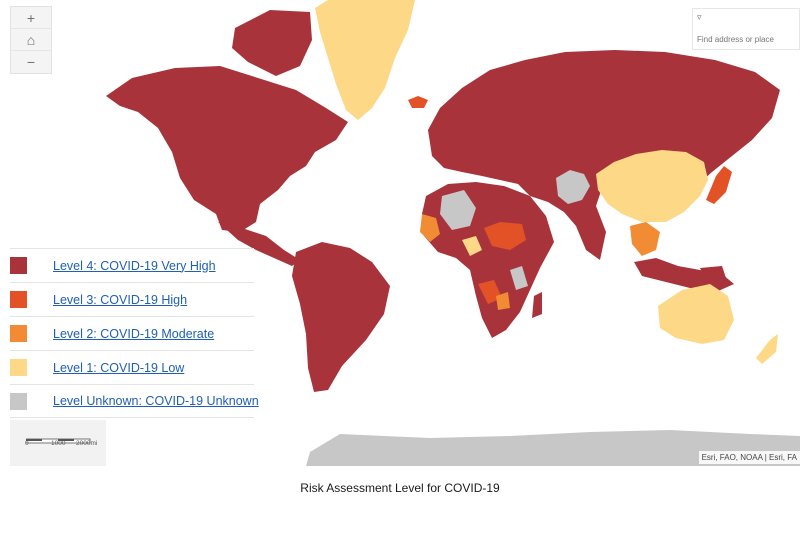 This screenshot has height=533, width=800. Describe the element at coordinates (227, 149) in the screenshot. I see `region-north-america` at that location.